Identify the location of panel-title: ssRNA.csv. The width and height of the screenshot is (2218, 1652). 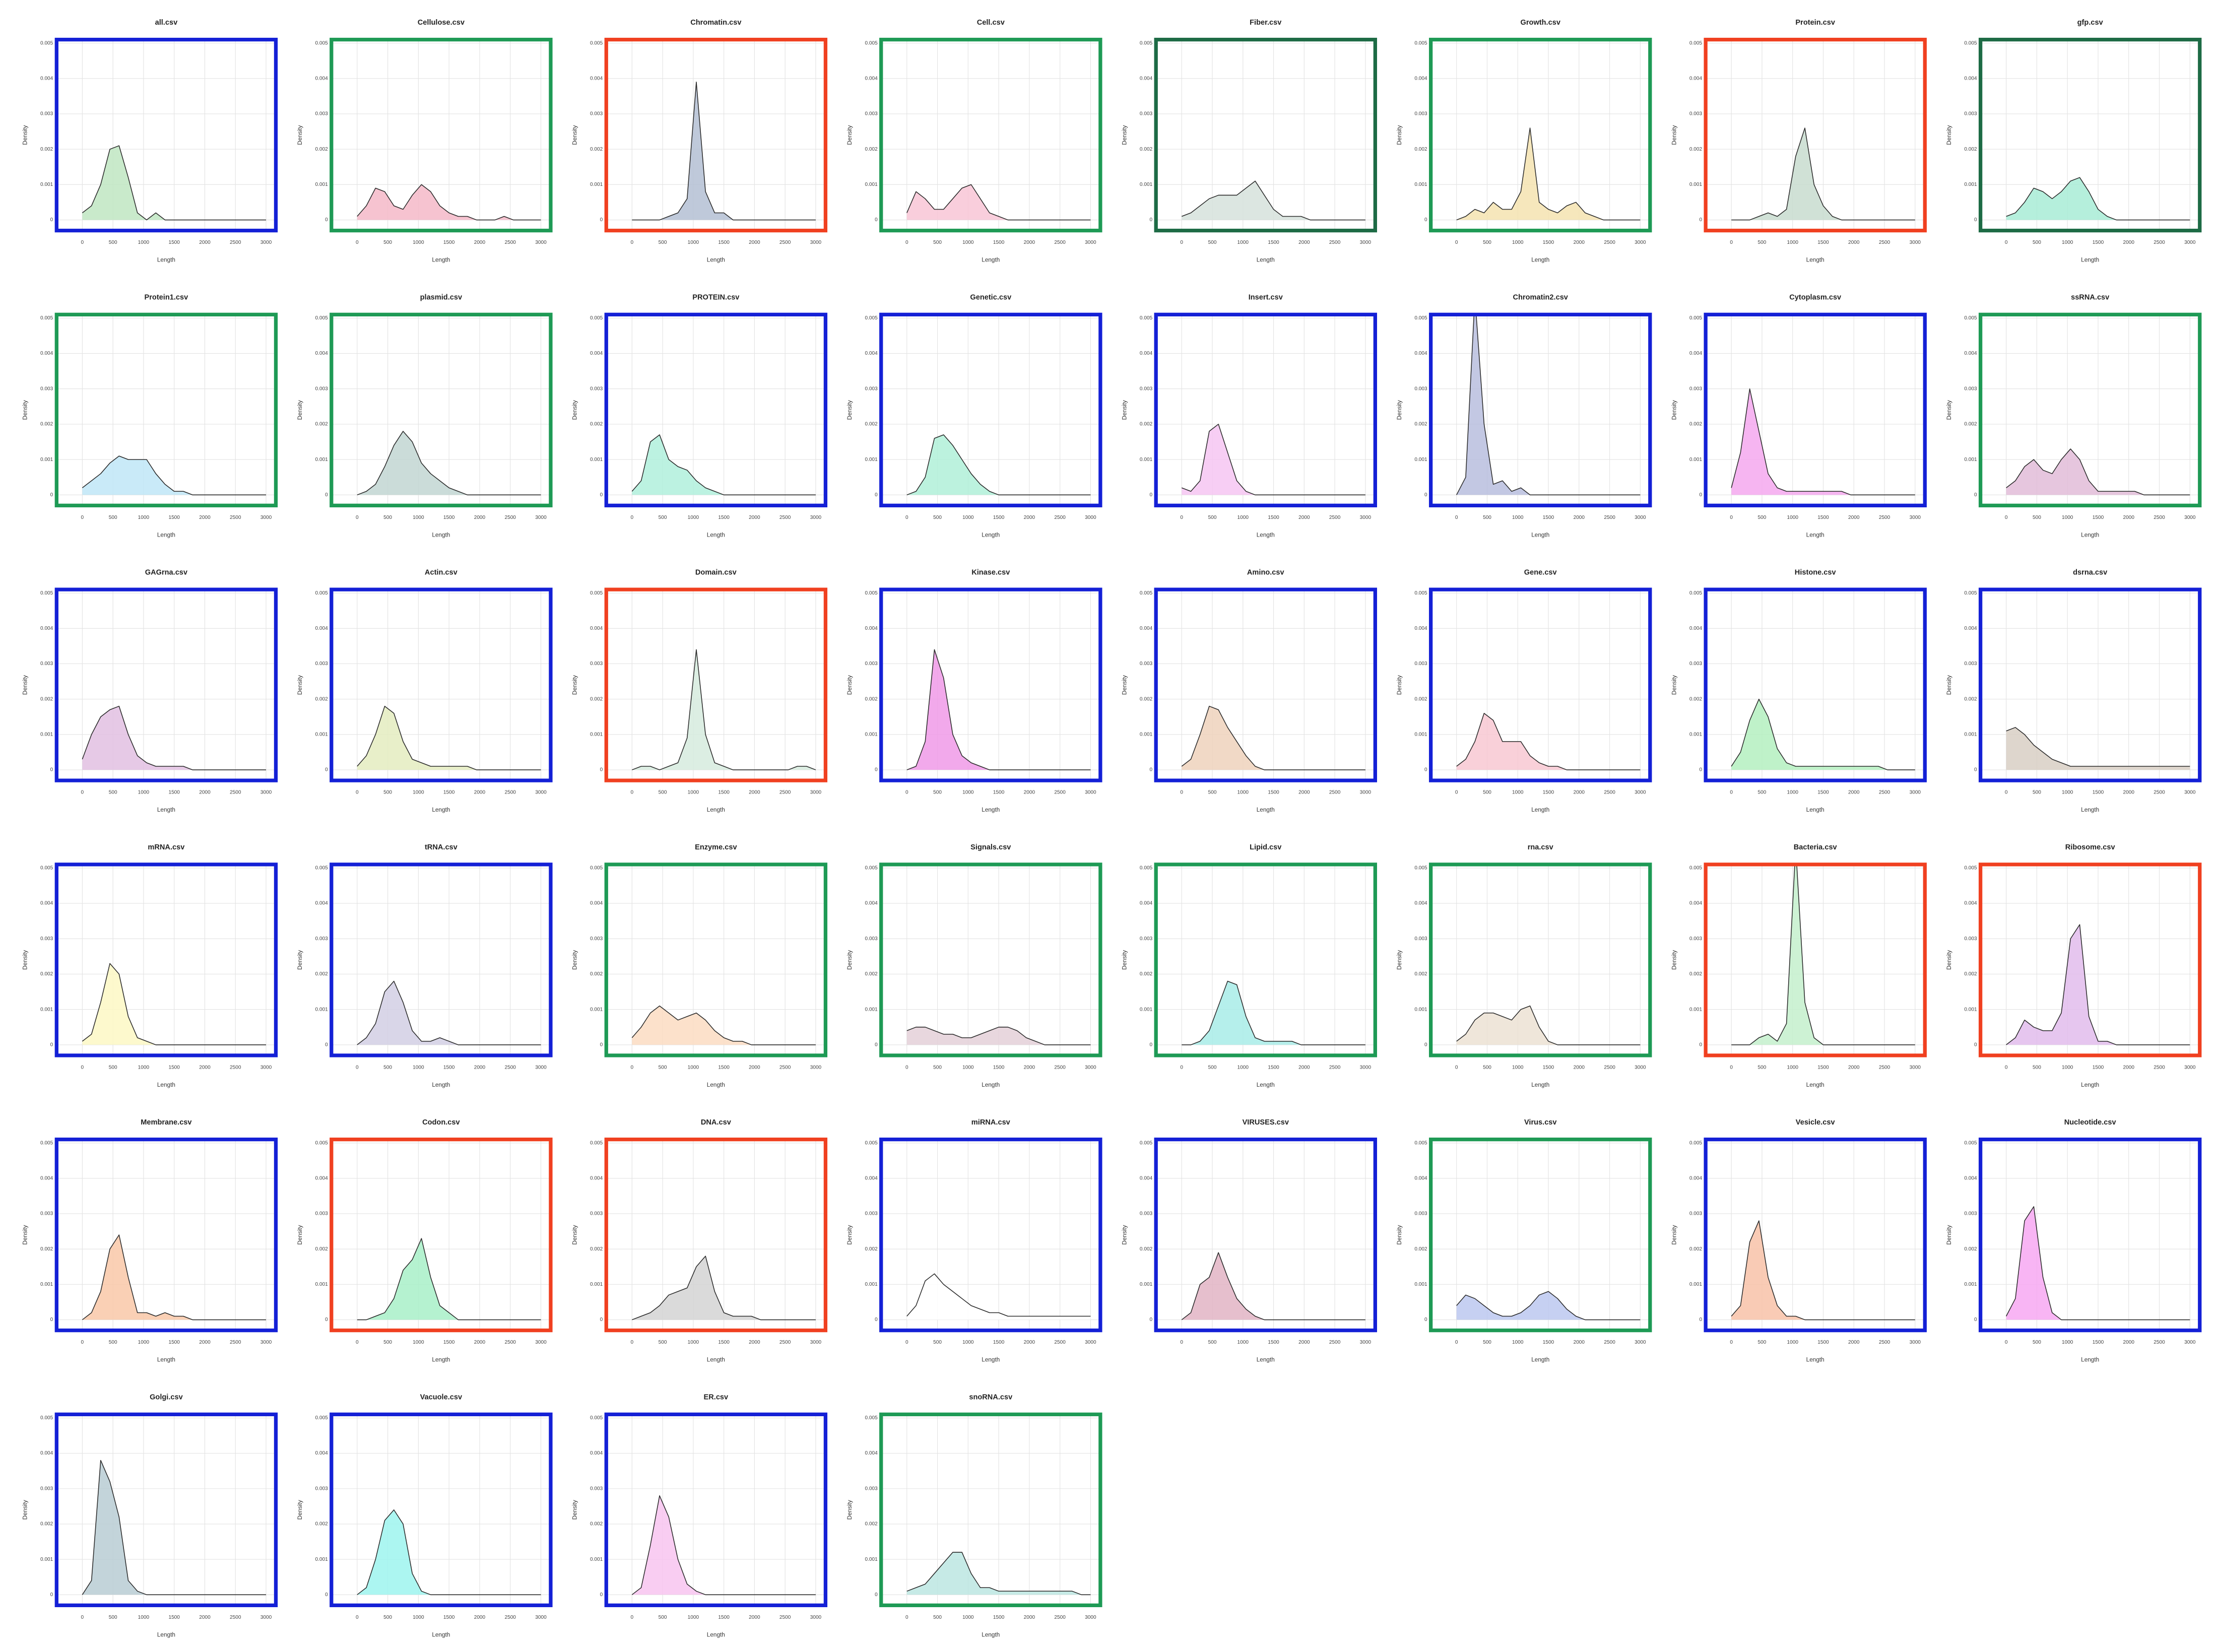
(2090, 298).